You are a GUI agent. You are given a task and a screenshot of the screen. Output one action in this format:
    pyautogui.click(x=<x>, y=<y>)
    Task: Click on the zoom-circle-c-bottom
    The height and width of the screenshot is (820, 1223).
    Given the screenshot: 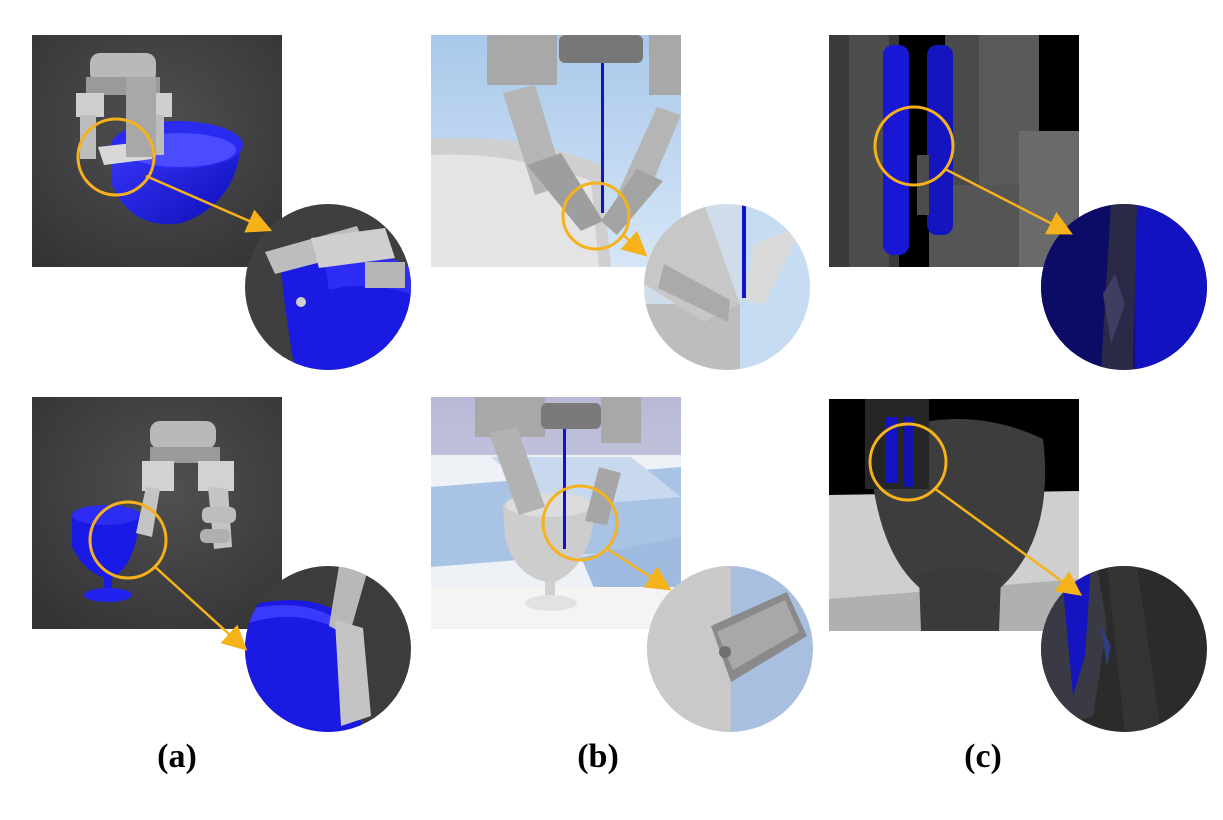 What is the action you would take?
    pyautogui.click(x=1124, y=649)
    